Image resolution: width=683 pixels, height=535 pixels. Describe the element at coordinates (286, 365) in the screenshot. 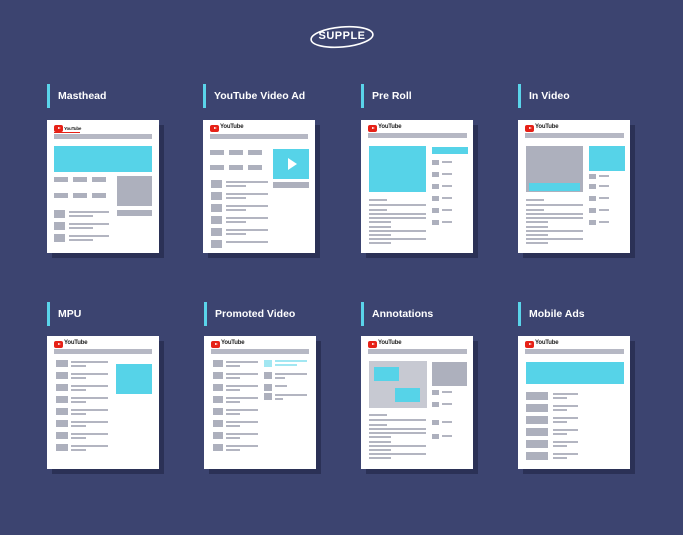

I see `promoted-subtitle` at that location.